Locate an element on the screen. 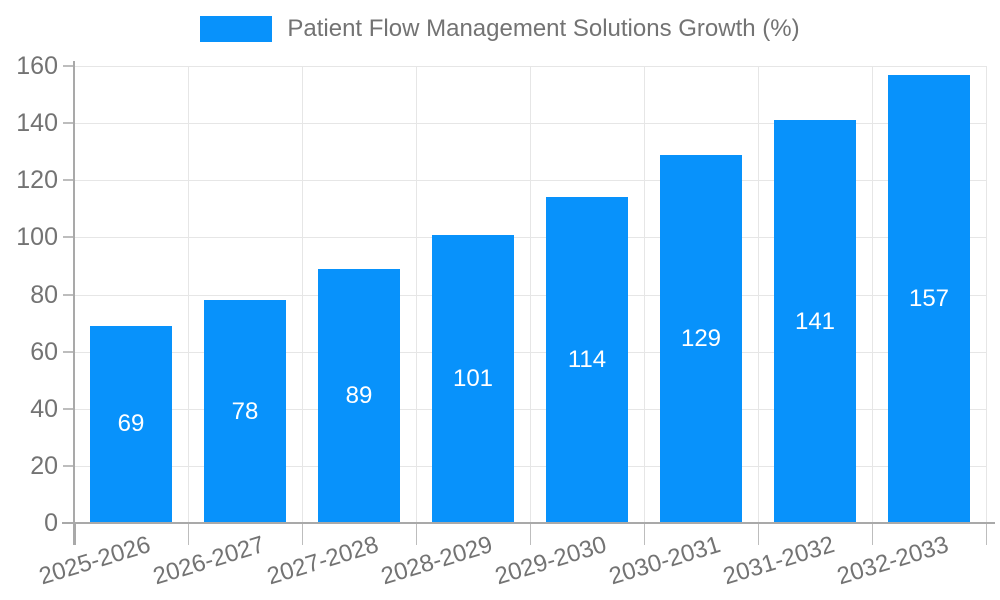  legend-swatch is located at coordinates (236, 29).